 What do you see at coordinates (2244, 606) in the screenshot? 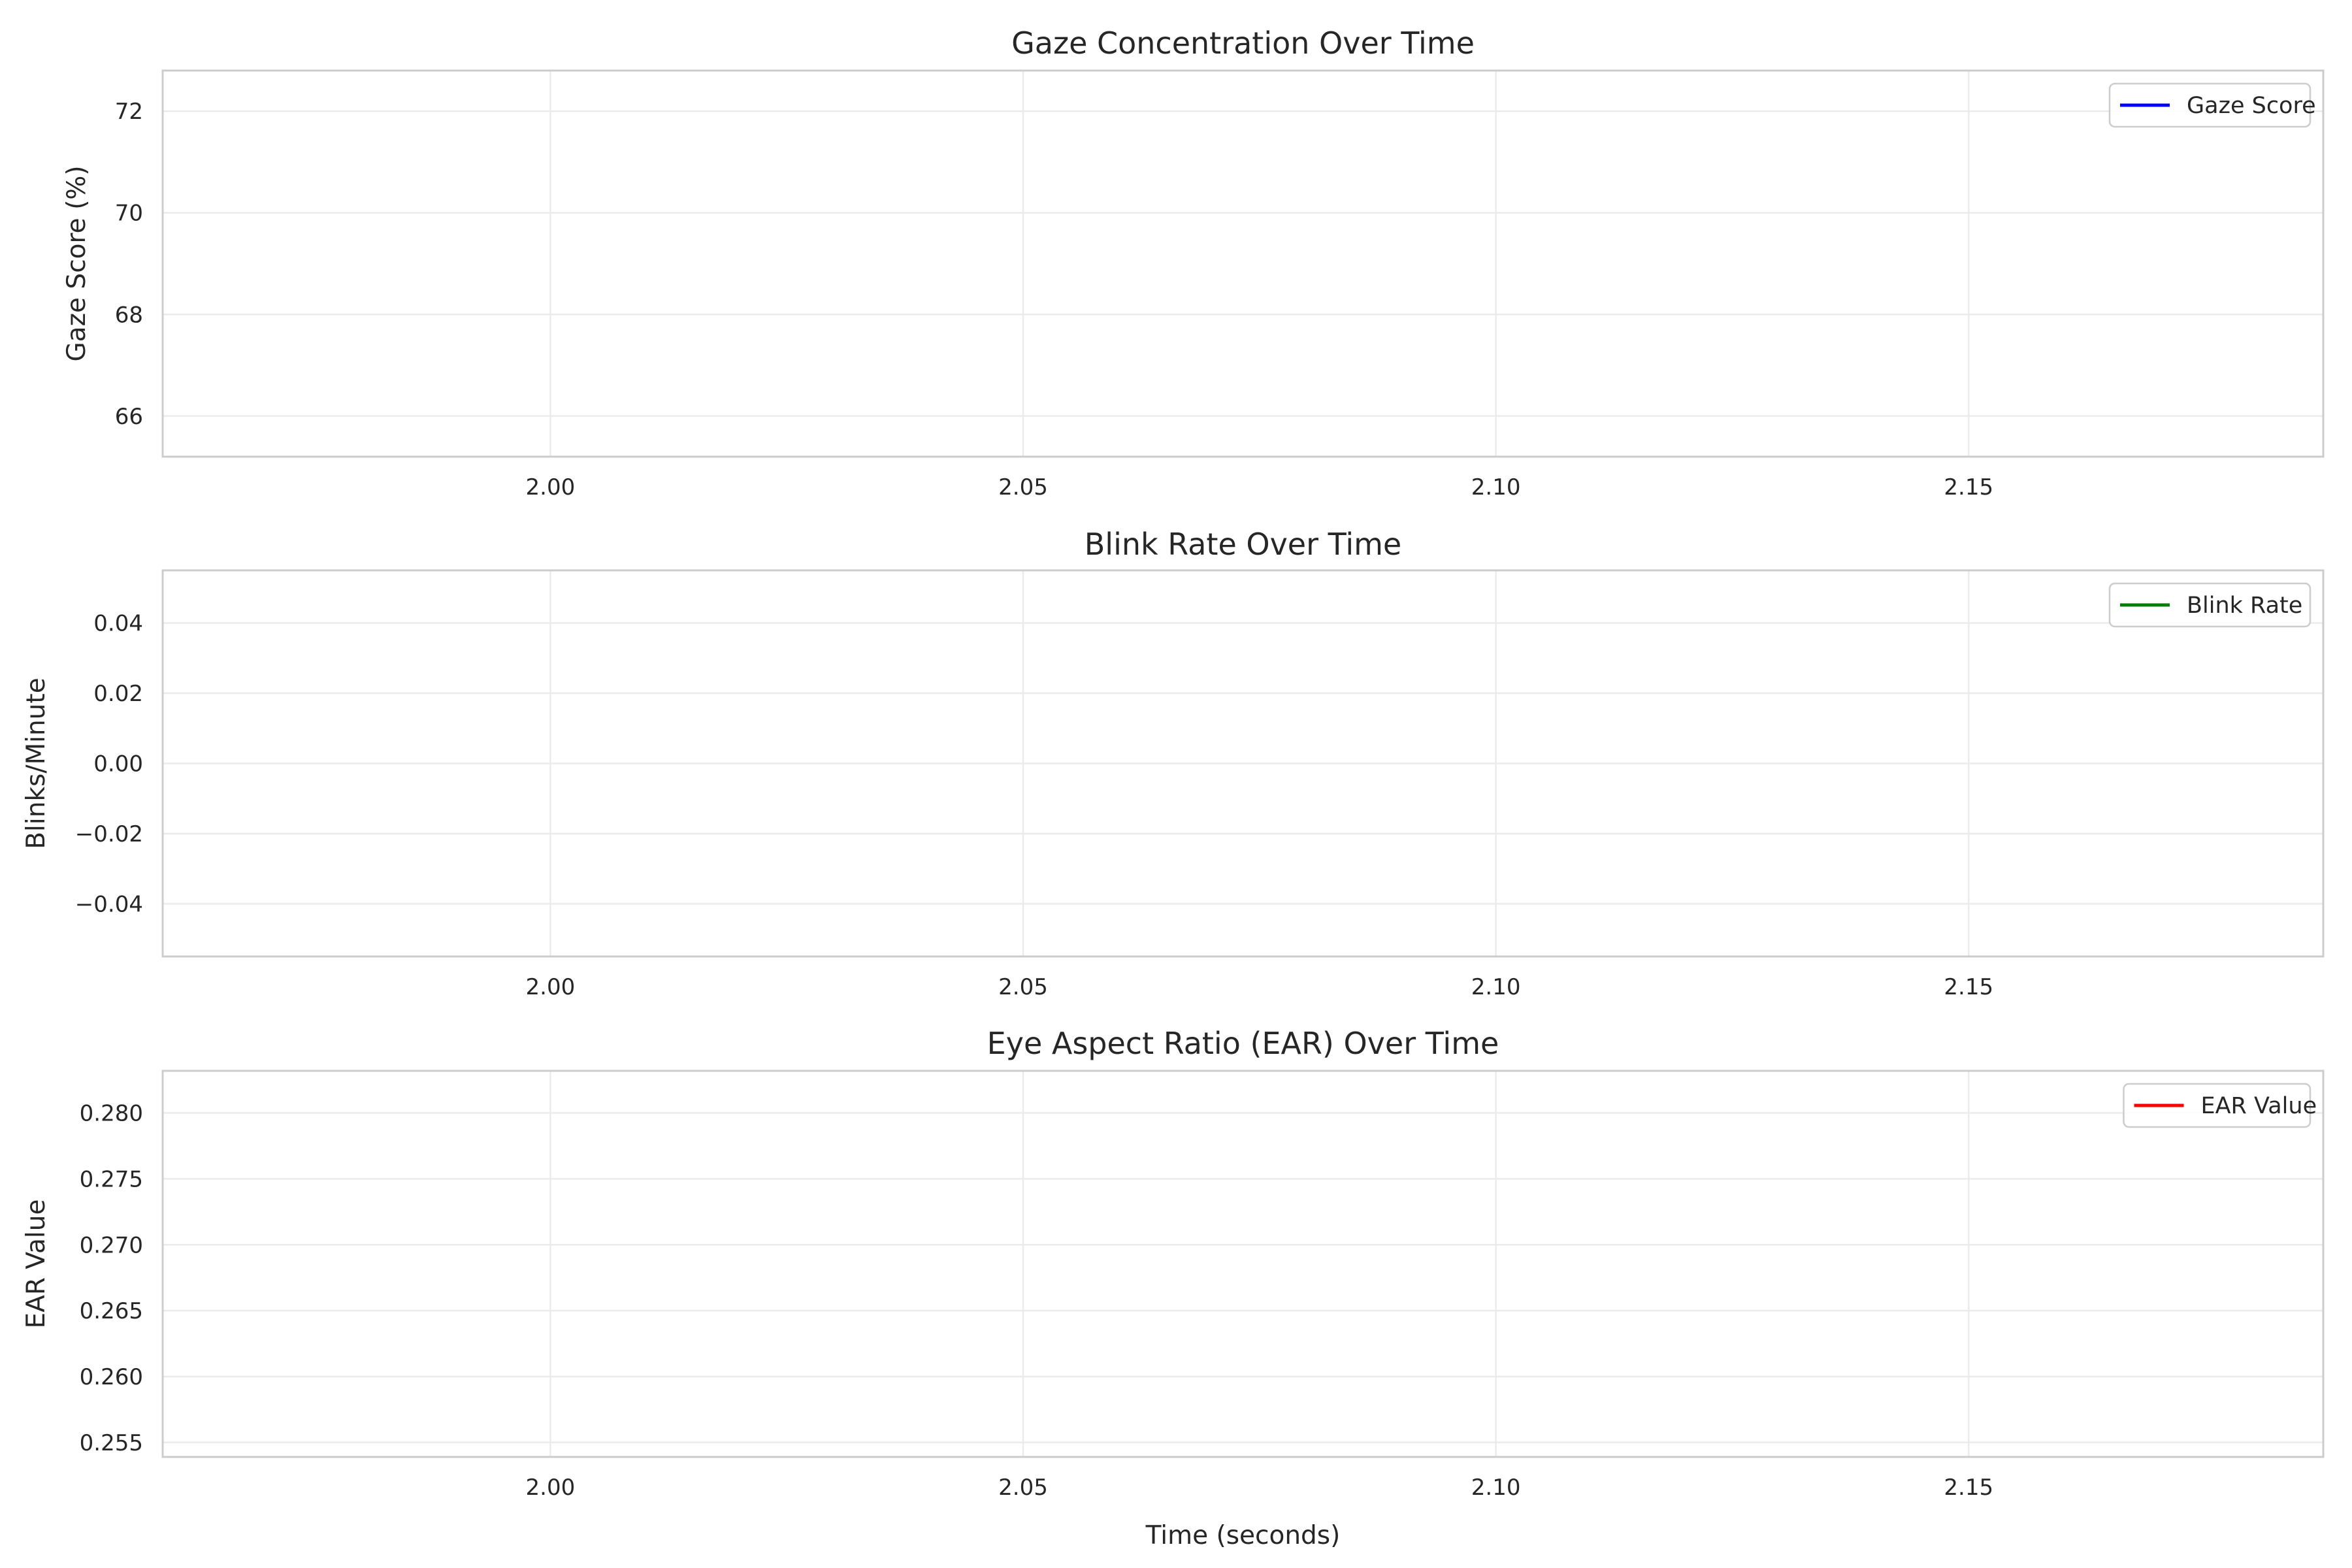
I see `legend-label: Blink Rate` at bounding box center [2244, 606].